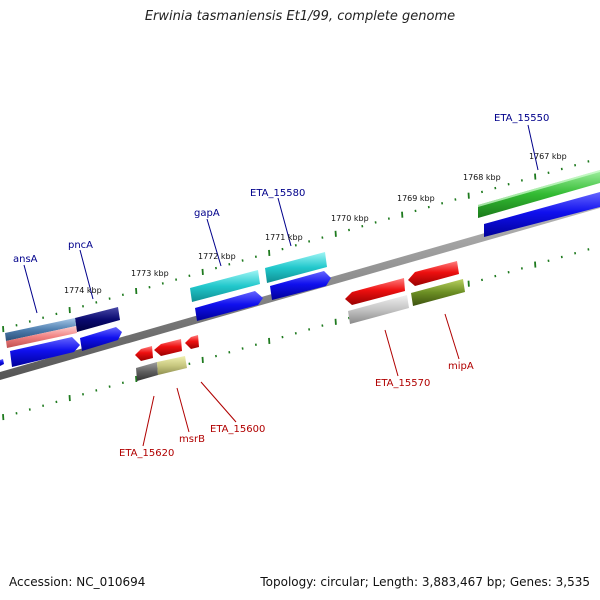 The width and height of the screenshot is (600, 600). I want to click on gene-label-msrb: msrB, so click(192, 439).